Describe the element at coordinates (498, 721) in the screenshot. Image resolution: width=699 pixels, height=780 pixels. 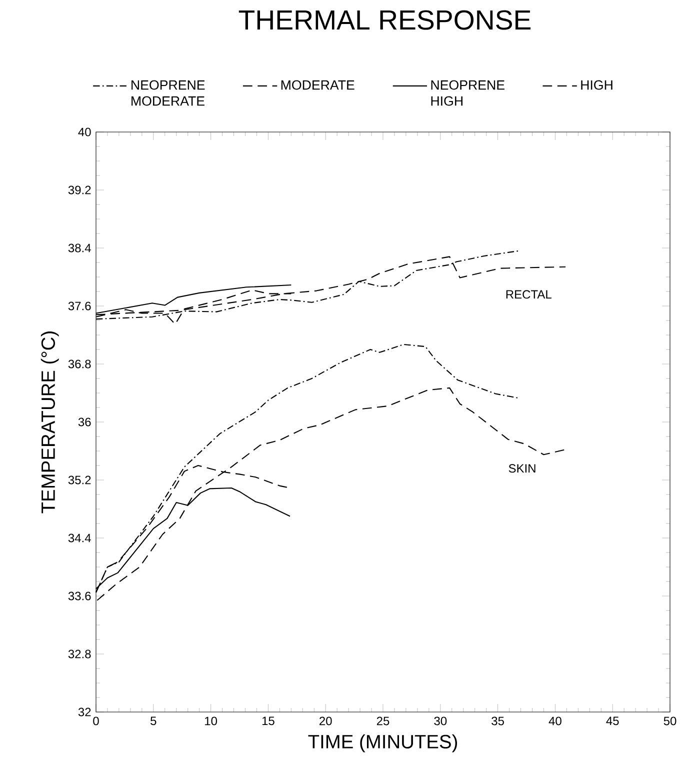
I see `x-tick-label: 35` at that location.